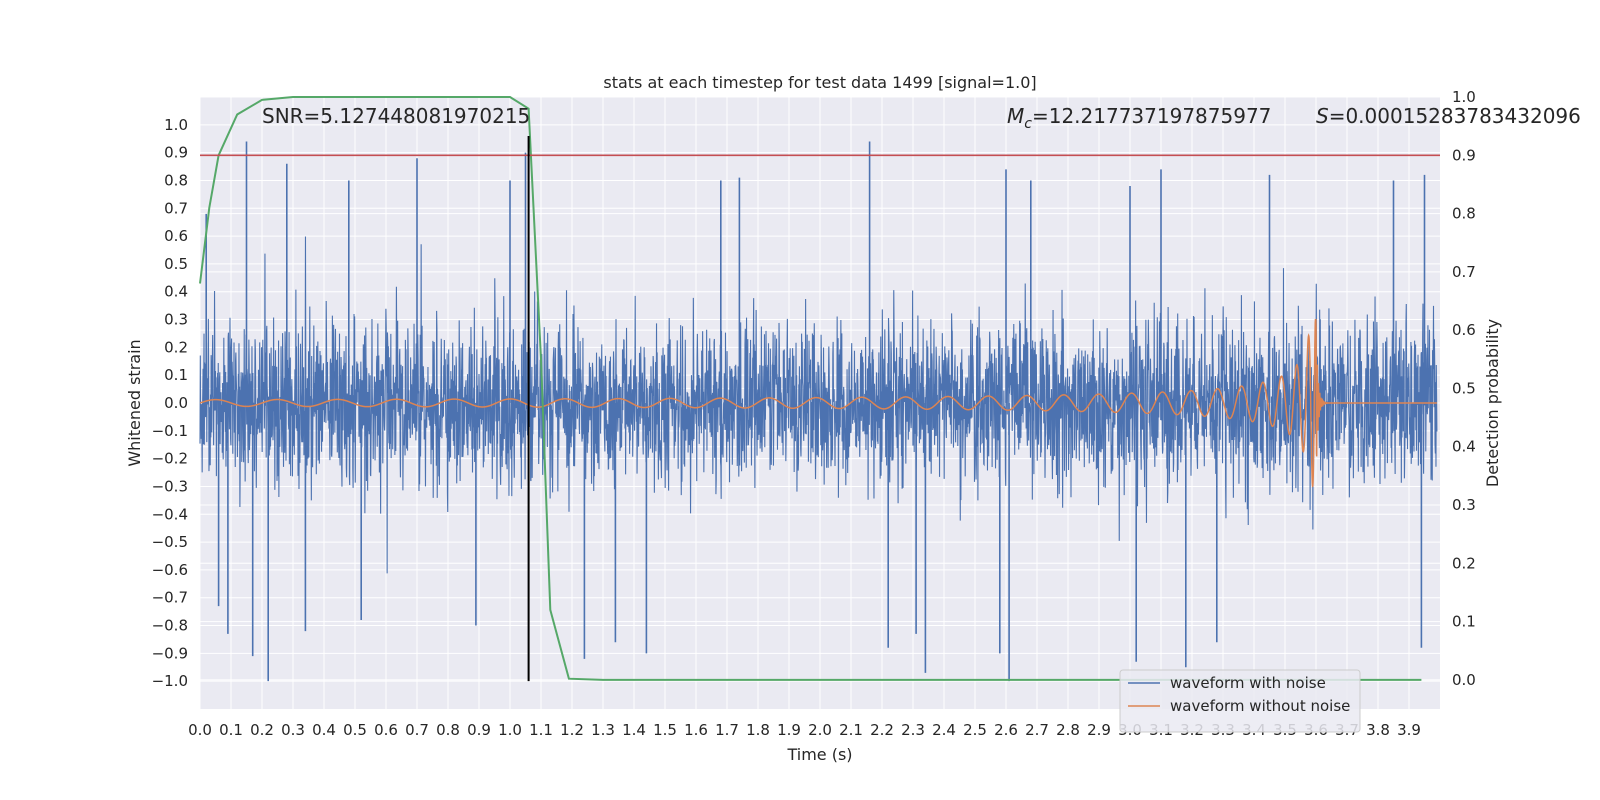  What do you see at coordinates (1409, 730) in the screenshot?
I see `x-tick-label: 3.9` at bounding box center [1409, 730].